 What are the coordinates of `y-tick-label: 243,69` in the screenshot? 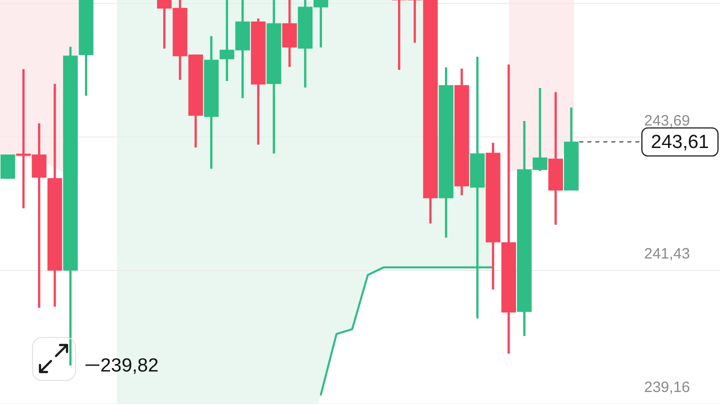 It's located at (667, 121).